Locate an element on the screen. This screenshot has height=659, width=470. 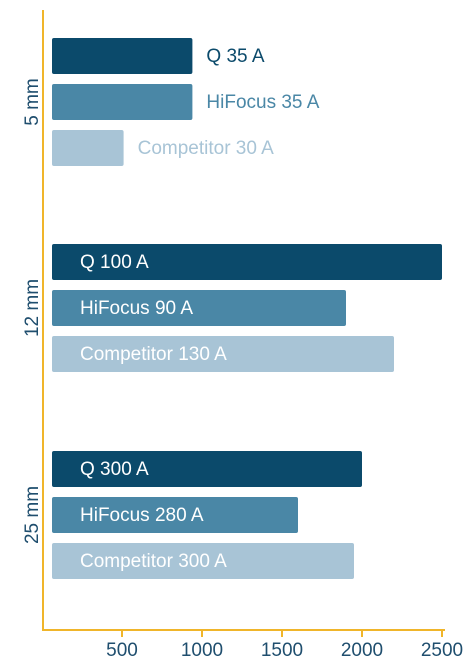
bar-label: HiFocus 35 A is located at coordinates (262, 102).